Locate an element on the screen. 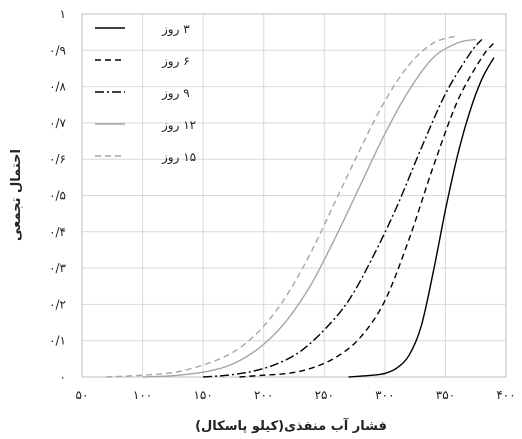 Image resolution: width=522 pixels, height=439 pixels. x-axis-label: فشار آب منفذی(کیلو پاسکال) is located at coordinates (291, 425).